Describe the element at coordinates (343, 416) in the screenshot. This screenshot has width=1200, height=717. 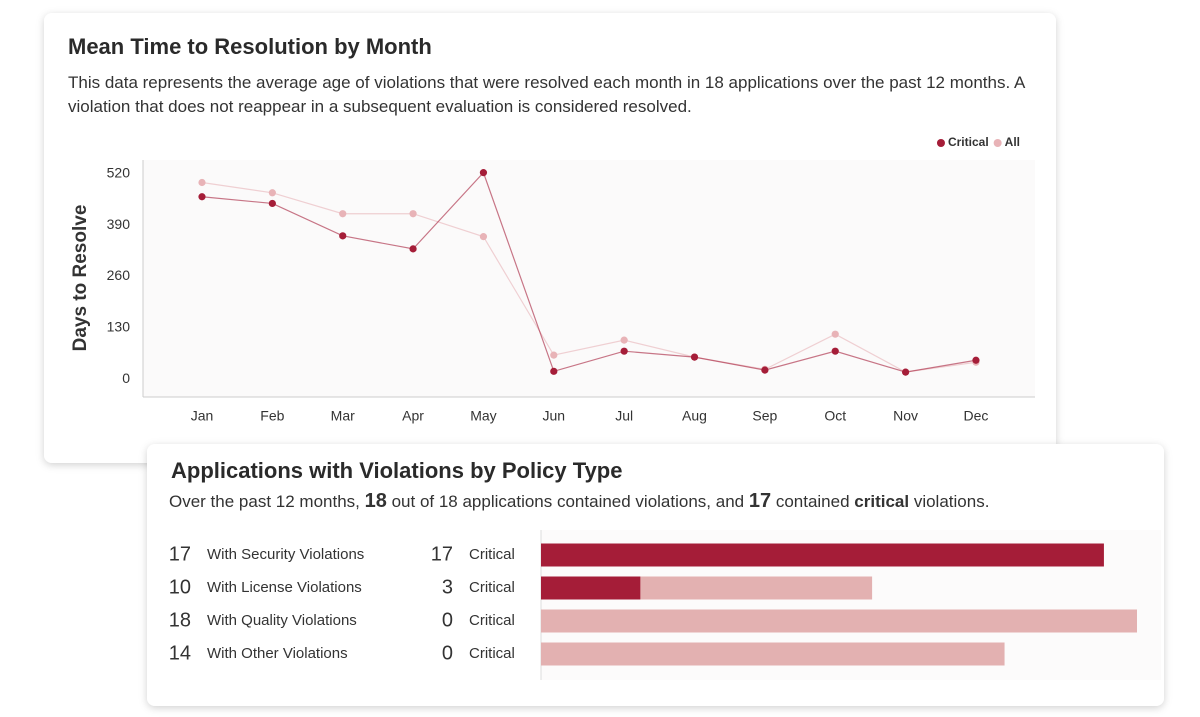
I see `x-tick-label: Mar` at that location.